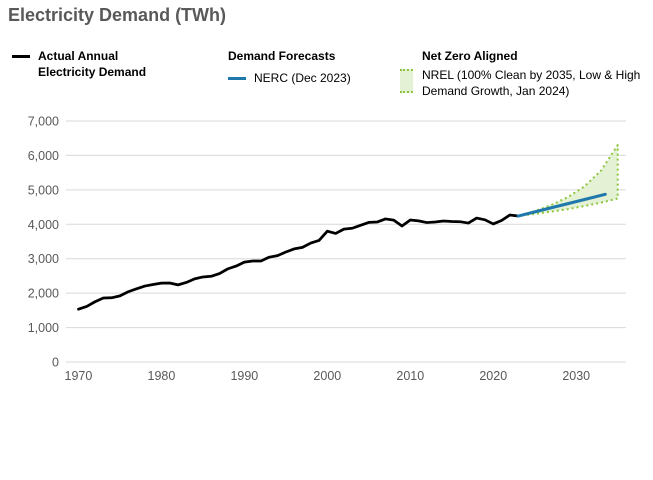  What do you see at coordinates (493, 376) in the screenshot?
I see `x-tick-label: 2020` at bounding box center [493, 376].